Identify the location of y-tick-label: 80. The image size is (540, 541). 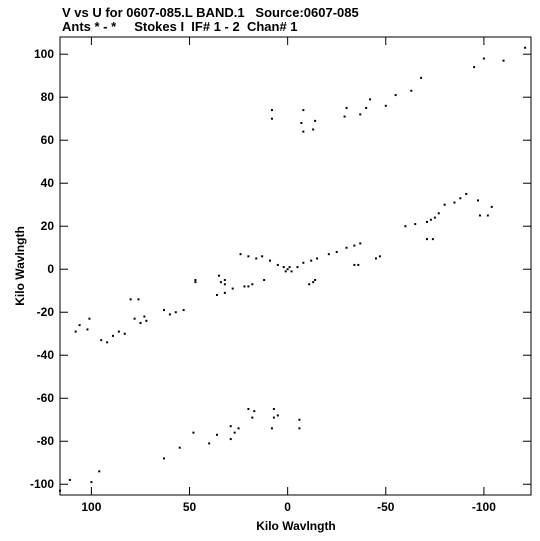
(48, 97).